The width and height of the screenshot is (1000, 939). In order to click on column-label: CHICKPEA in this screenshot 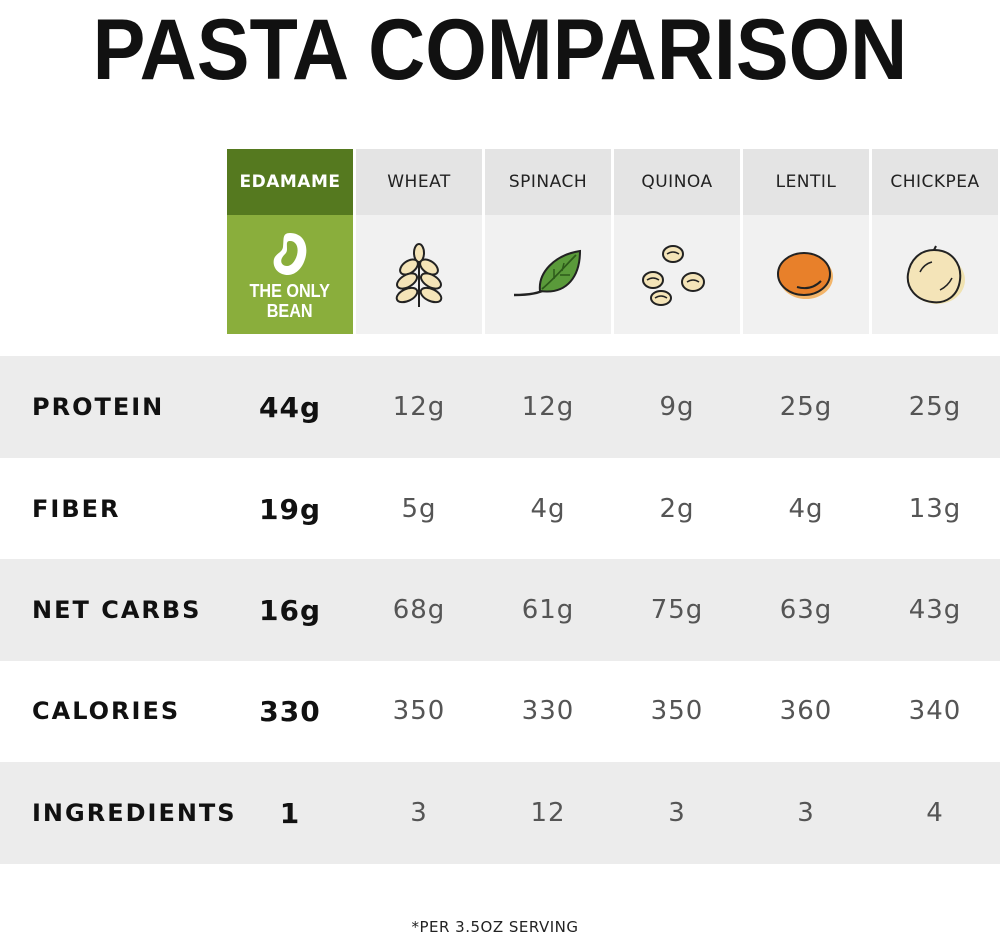, I will do `click(935, 182)`.